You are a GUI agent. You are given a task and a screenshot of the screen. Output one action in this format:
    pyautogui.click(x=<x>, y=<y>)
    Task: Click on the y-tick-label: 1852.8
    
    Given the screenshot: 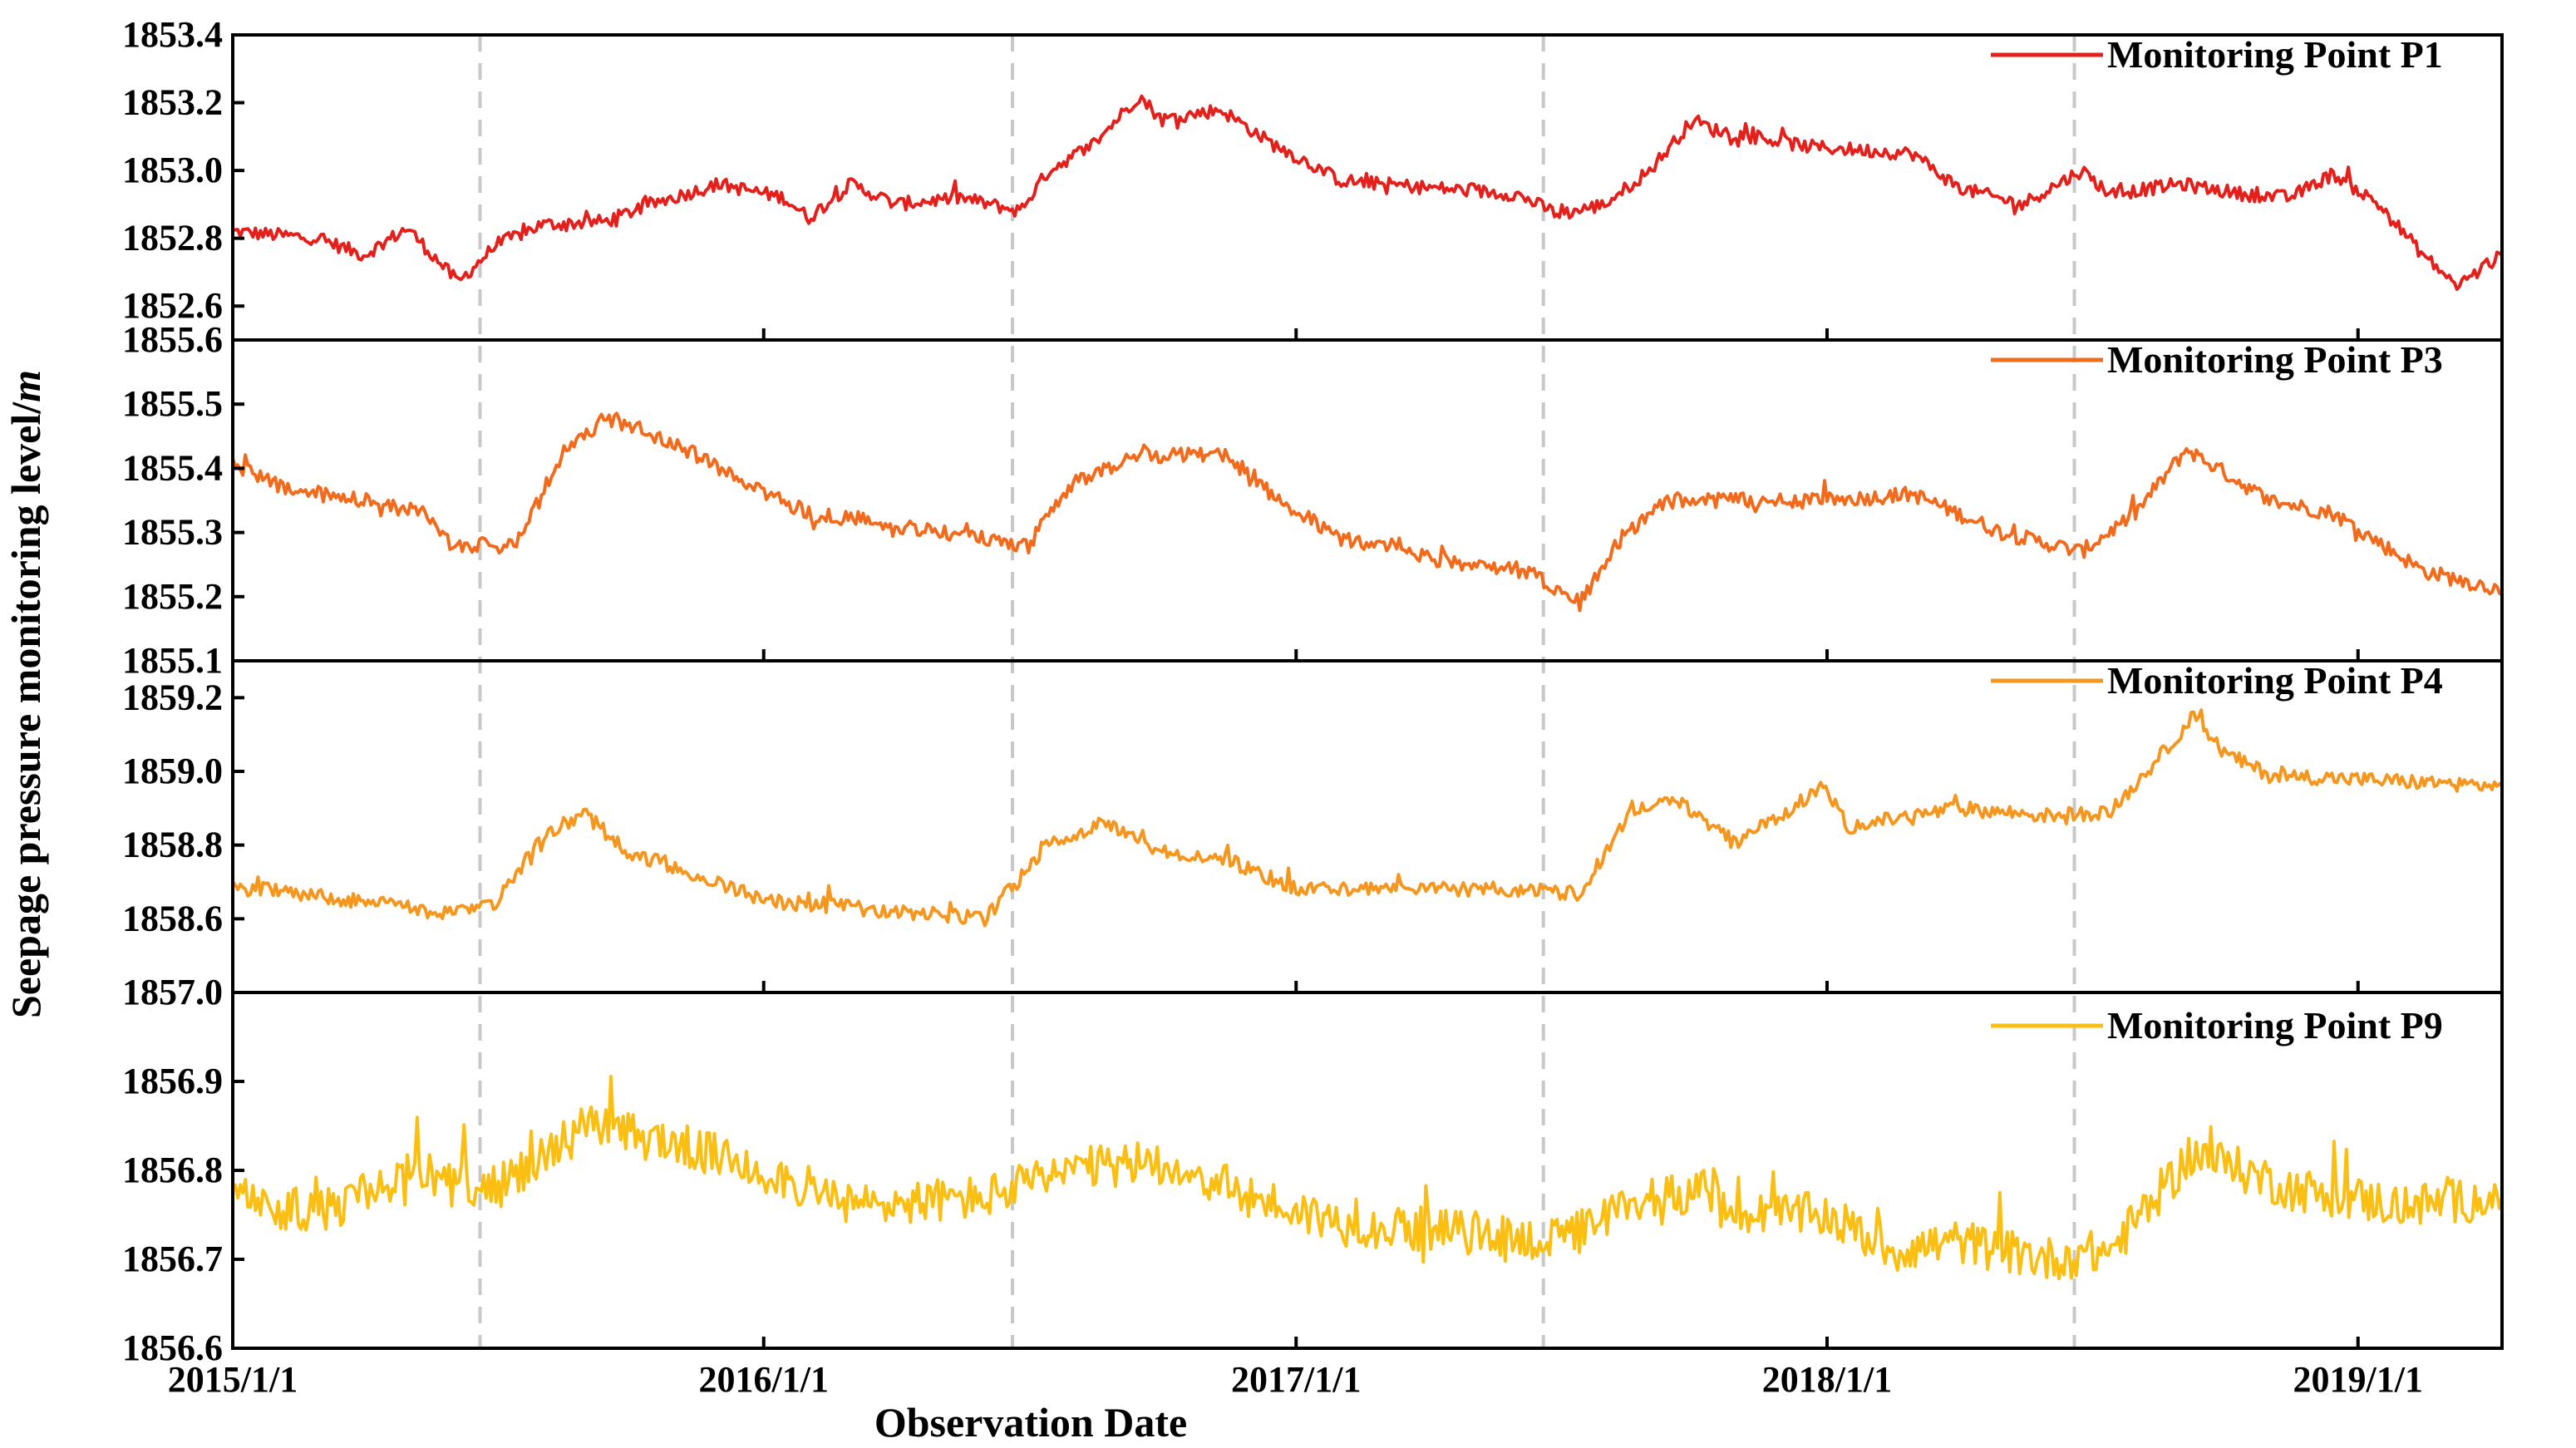 What is the action you would take?
    pyautogui.click(x=172, y=238)
    